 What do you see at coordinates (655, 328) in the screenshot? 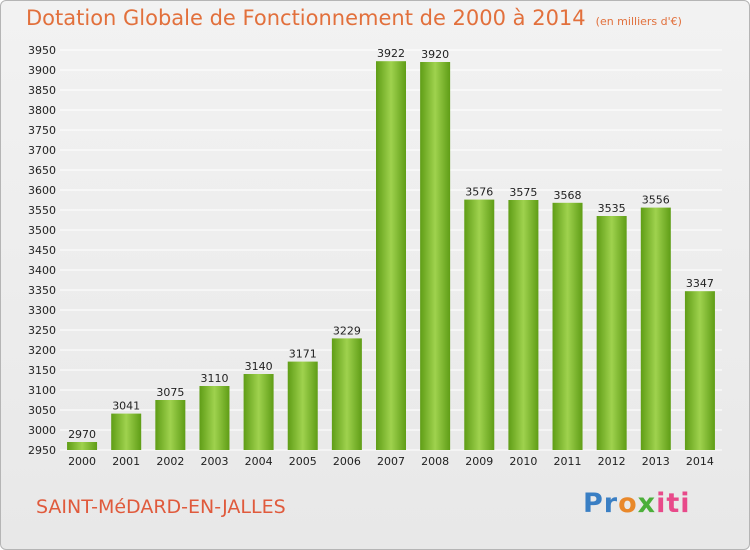
I see `bar-2013` at bounding box center [655, 328].